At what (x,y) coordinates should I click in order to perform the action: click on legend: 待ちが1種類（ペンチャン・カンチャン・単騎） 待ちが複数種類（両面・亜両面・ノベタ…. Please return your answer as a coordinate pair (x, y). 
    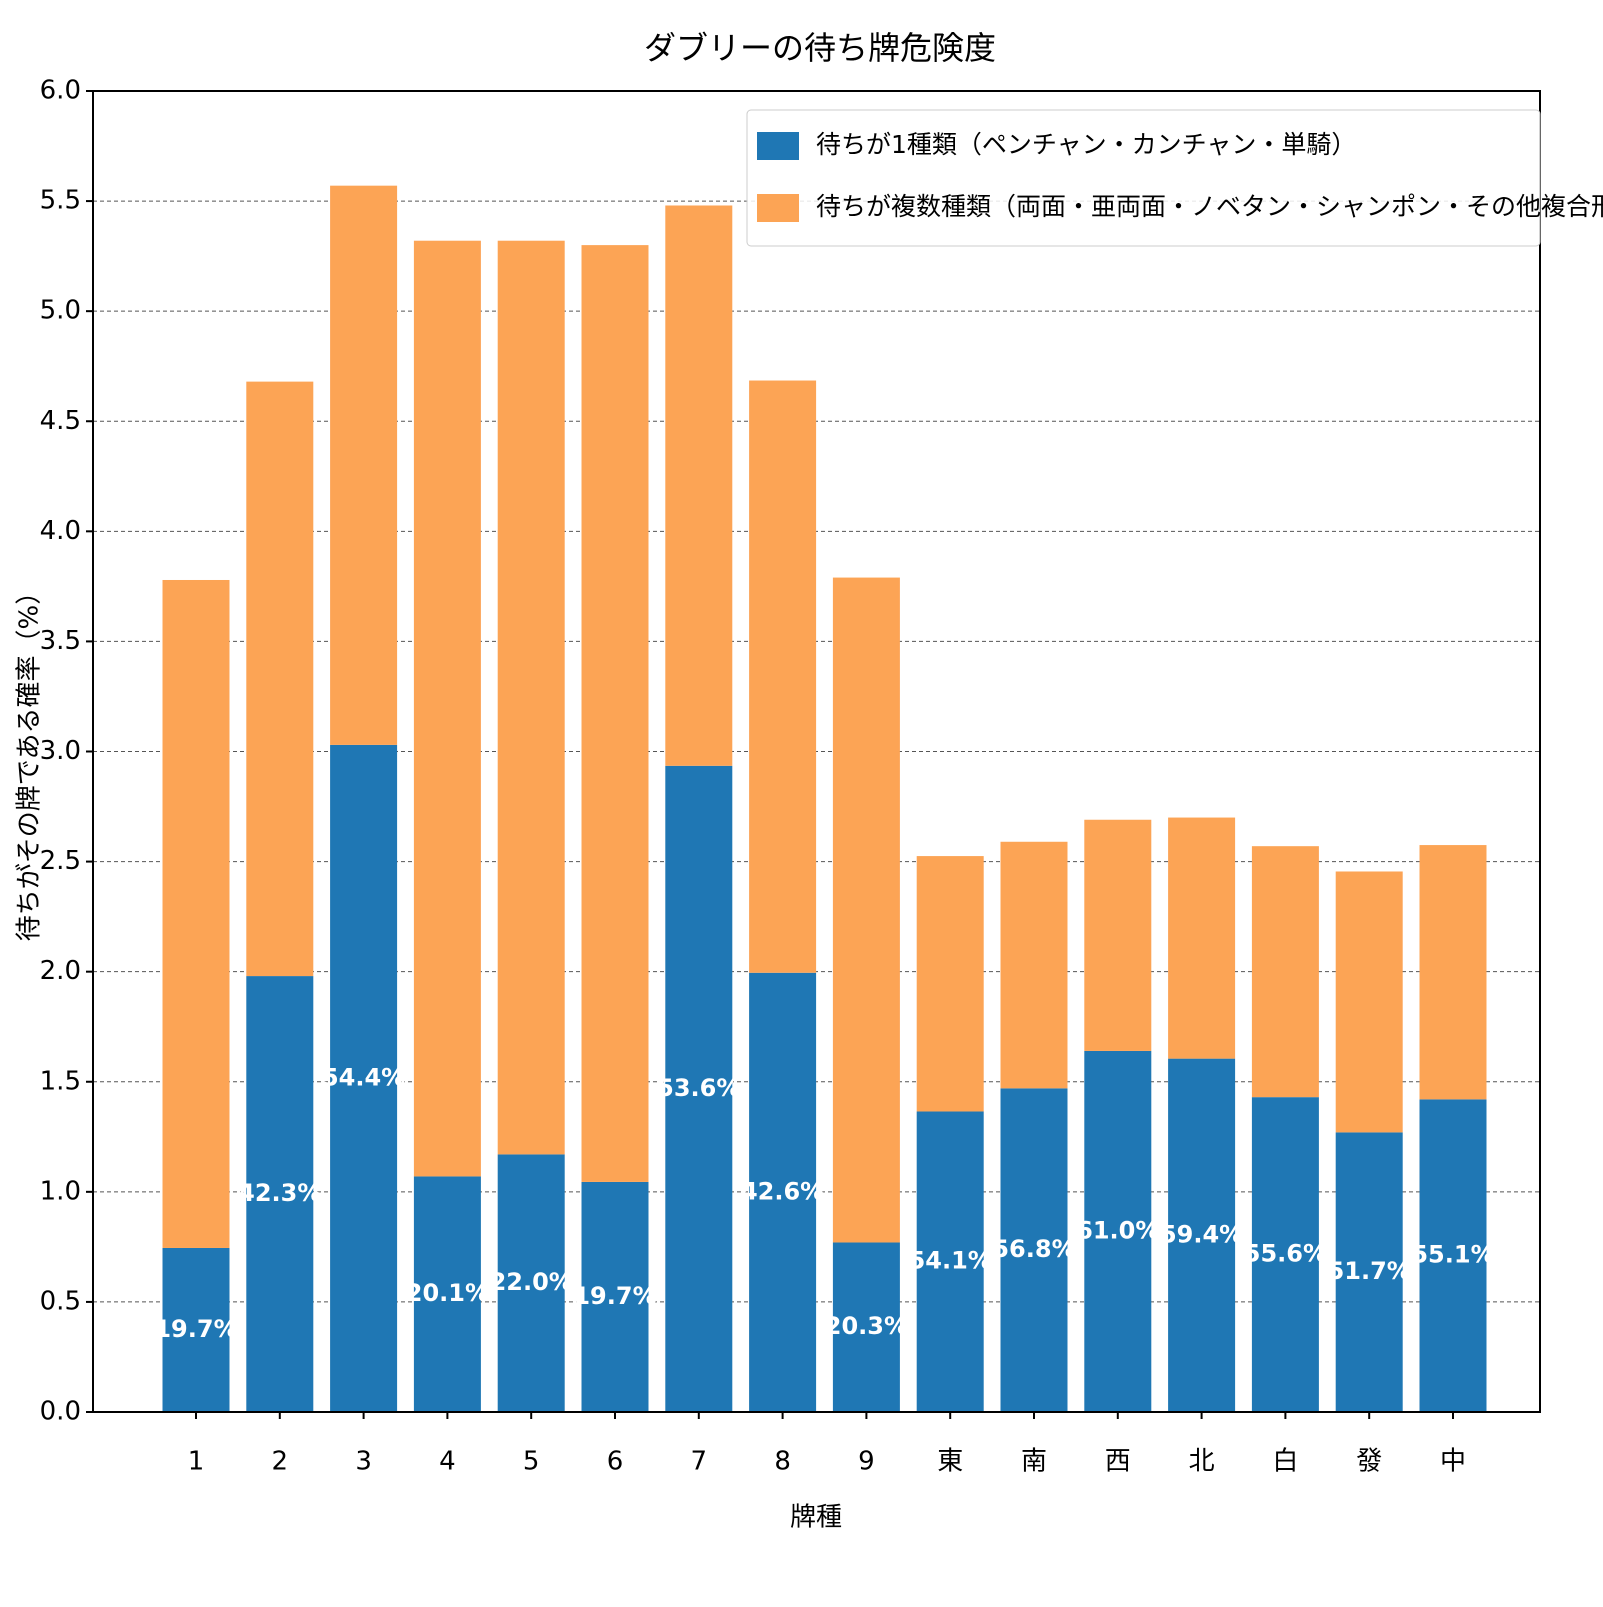
    Looking at the image, I should click on (1174, 178).